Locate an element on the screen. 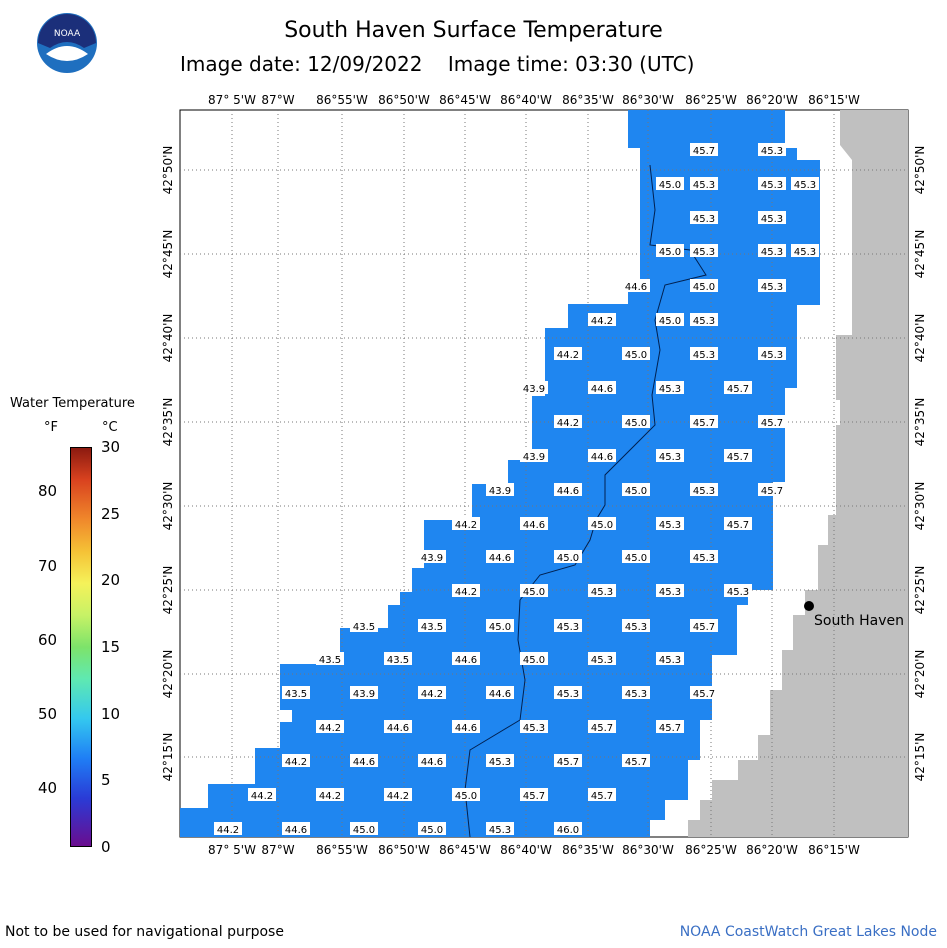 The width and height of the screenshot is (947, 948). lon-label: 86°25'W is located at coordinates (711, 850).